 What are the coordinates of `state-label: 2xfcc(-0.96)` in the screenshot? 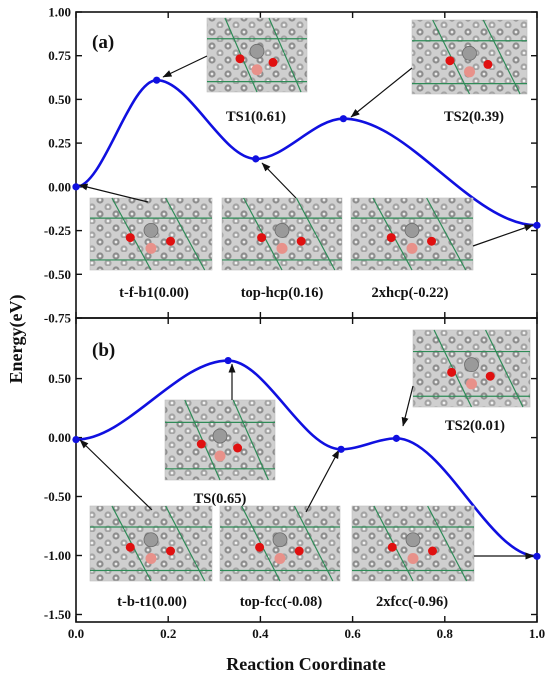 It's located at (412, 602).